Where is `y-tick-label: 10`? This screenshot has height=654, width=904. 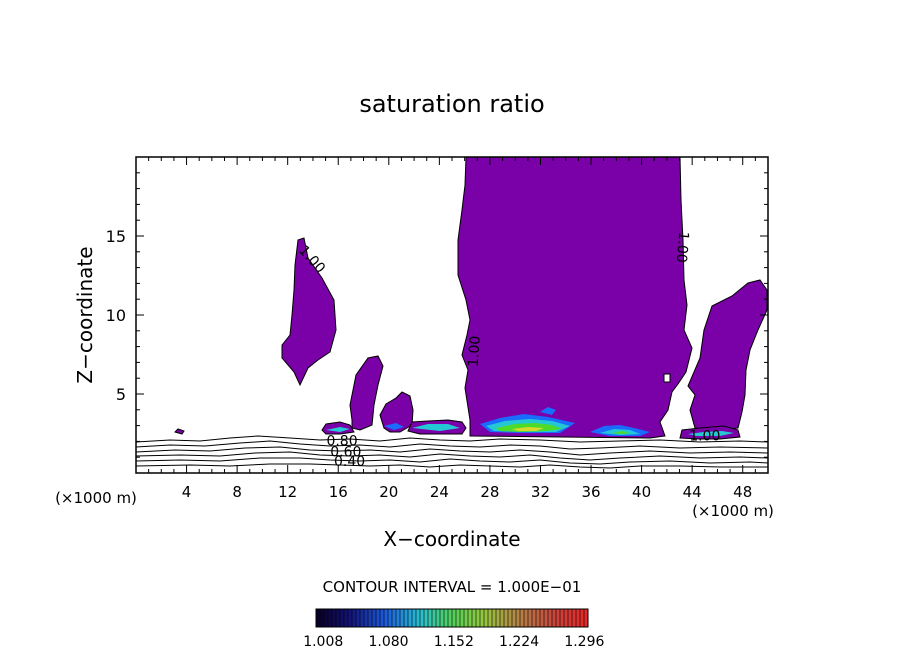
y-tick-label: 10 is located at coordinates (116, 315).